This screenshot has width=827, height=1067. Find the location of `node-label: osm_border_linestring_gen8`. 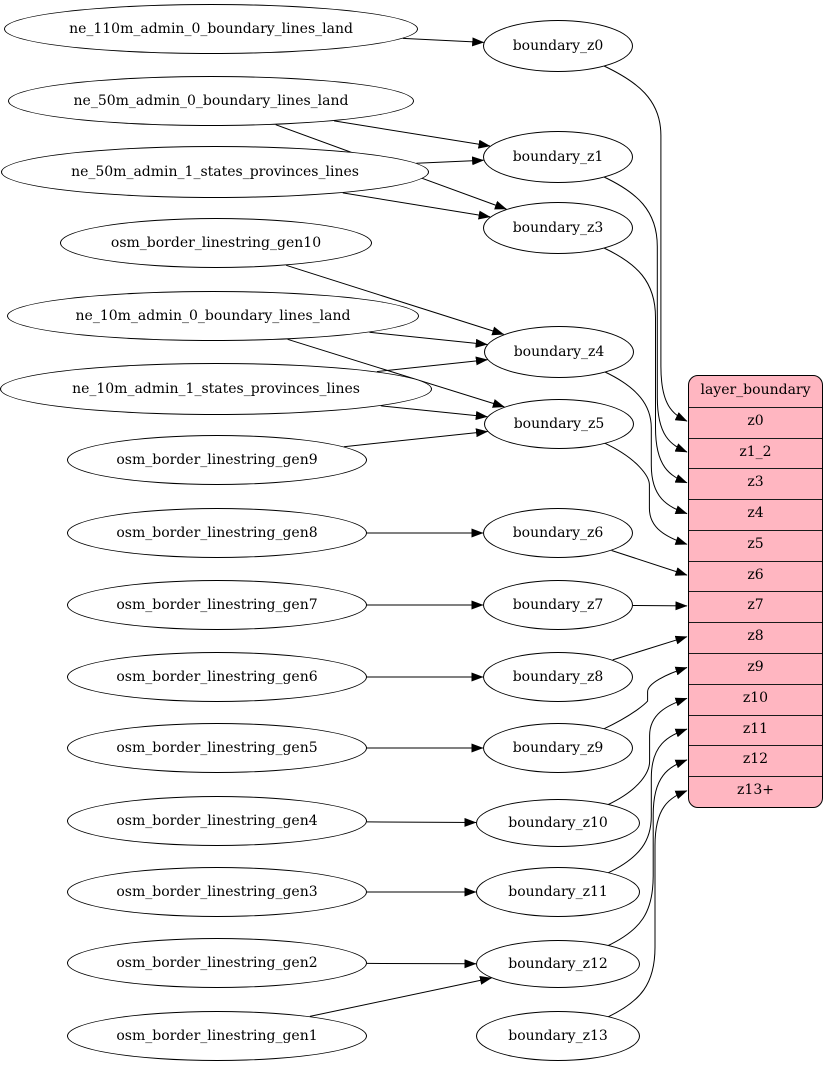

node-label: osm_border_linestring_gen8 is located at coordinates (217, 533).